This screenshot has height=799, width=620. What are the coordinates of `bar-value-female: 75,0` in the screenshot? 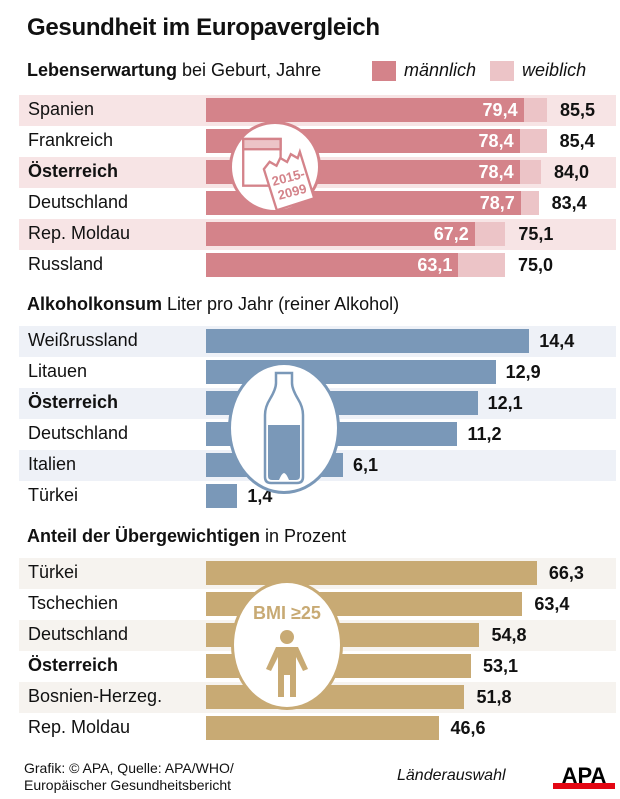 It's located at (536, 265).